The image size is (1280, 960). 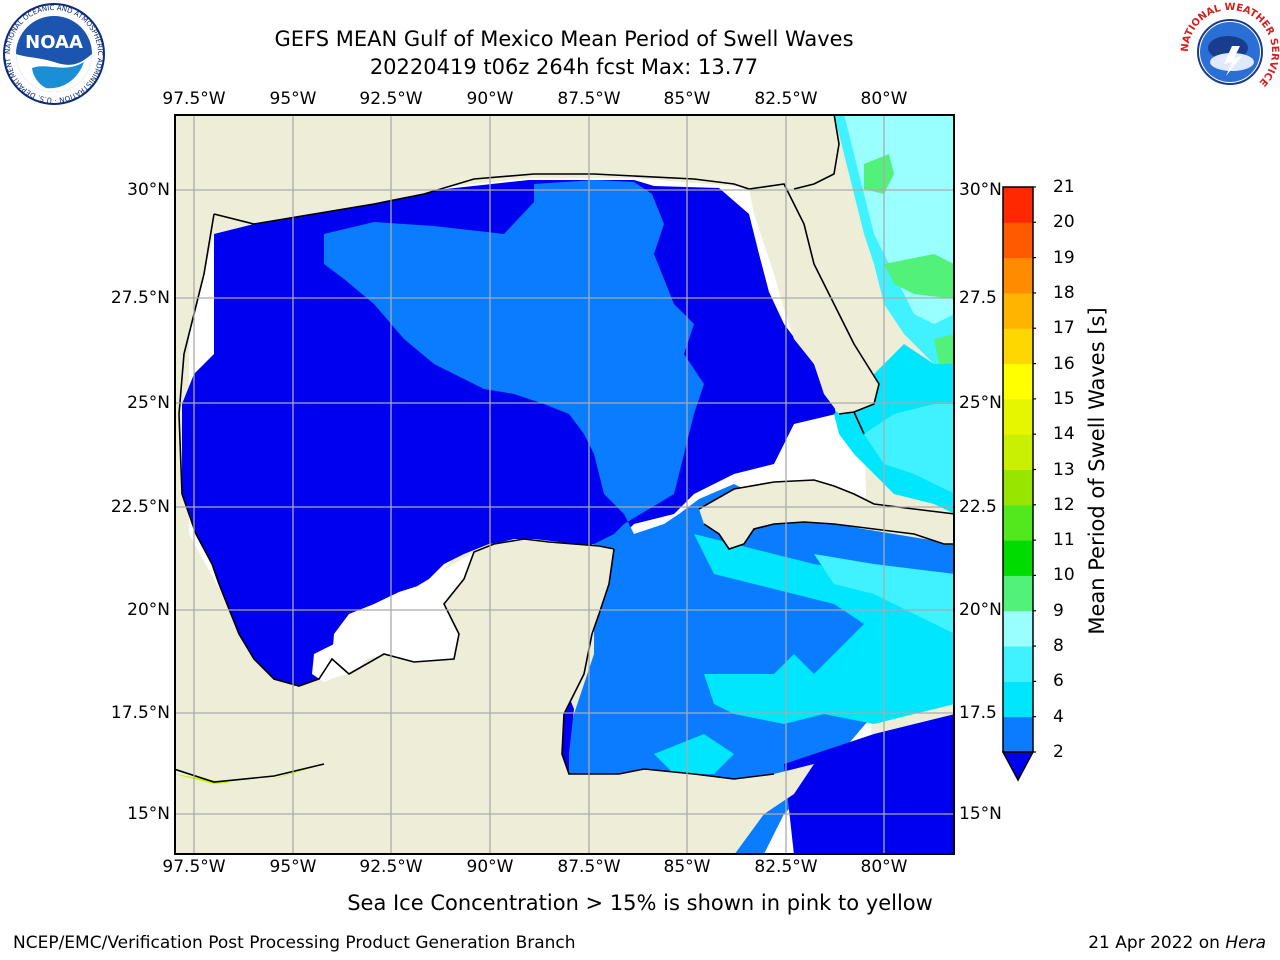 I want to click on lat-label-right: 27.5, so click(x=978, y=298).